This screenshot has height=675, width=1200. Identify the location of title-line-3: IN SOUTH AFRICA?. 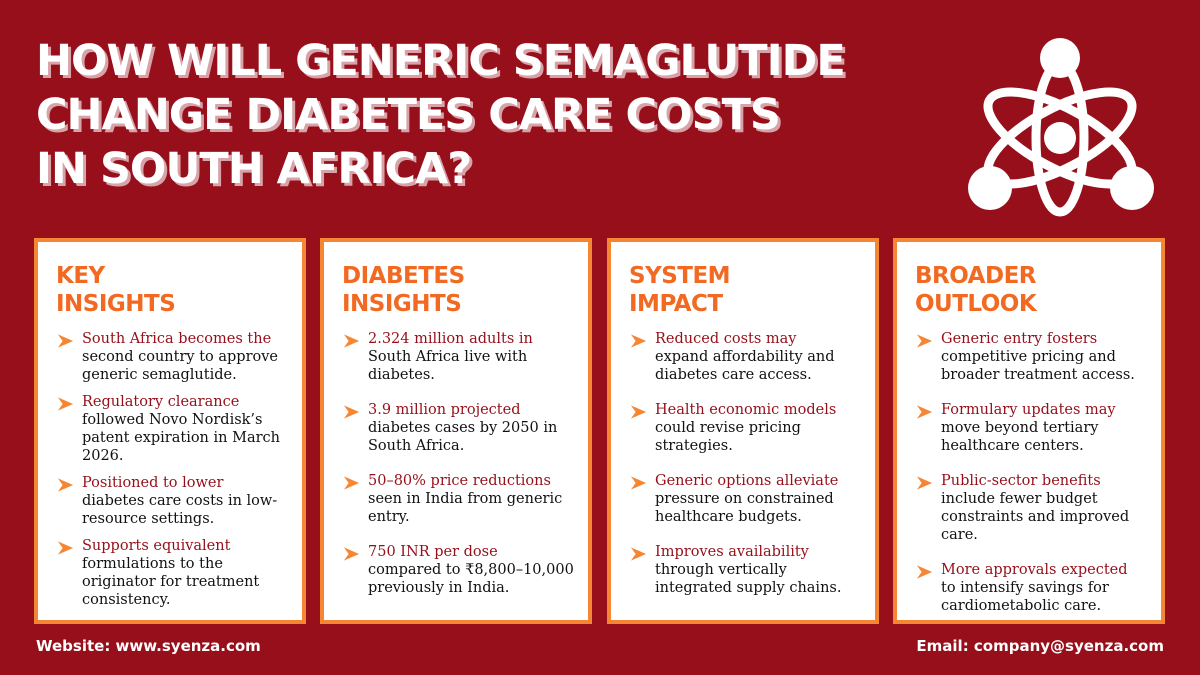
(254, 169).